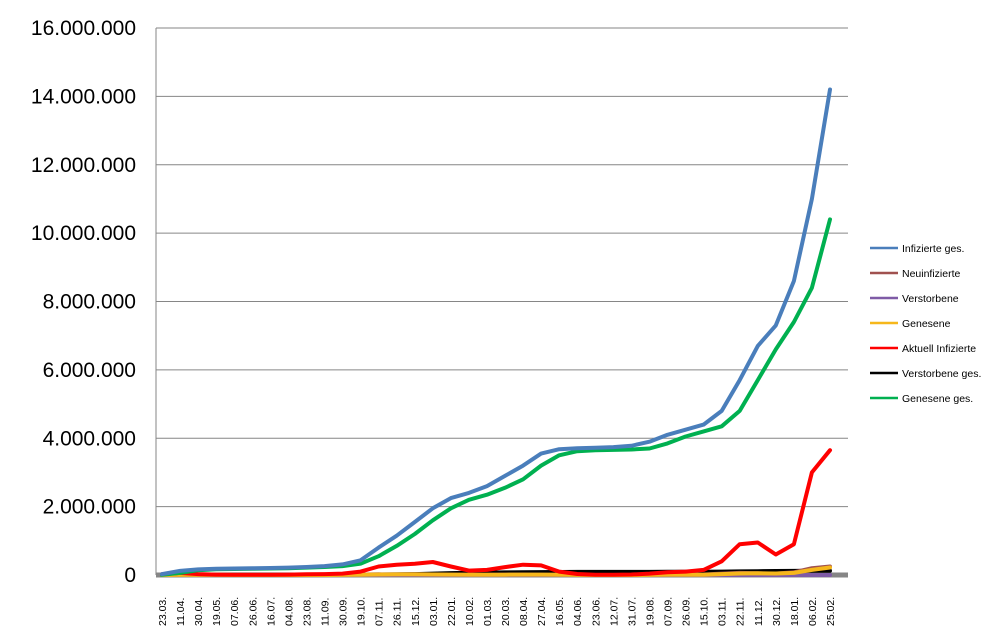 The height and width of the screenshot is (640, 1008). Describe the element at coordinates (289, 611) in the screenshot. I see `x-tick-label: 04.08.` at that location.